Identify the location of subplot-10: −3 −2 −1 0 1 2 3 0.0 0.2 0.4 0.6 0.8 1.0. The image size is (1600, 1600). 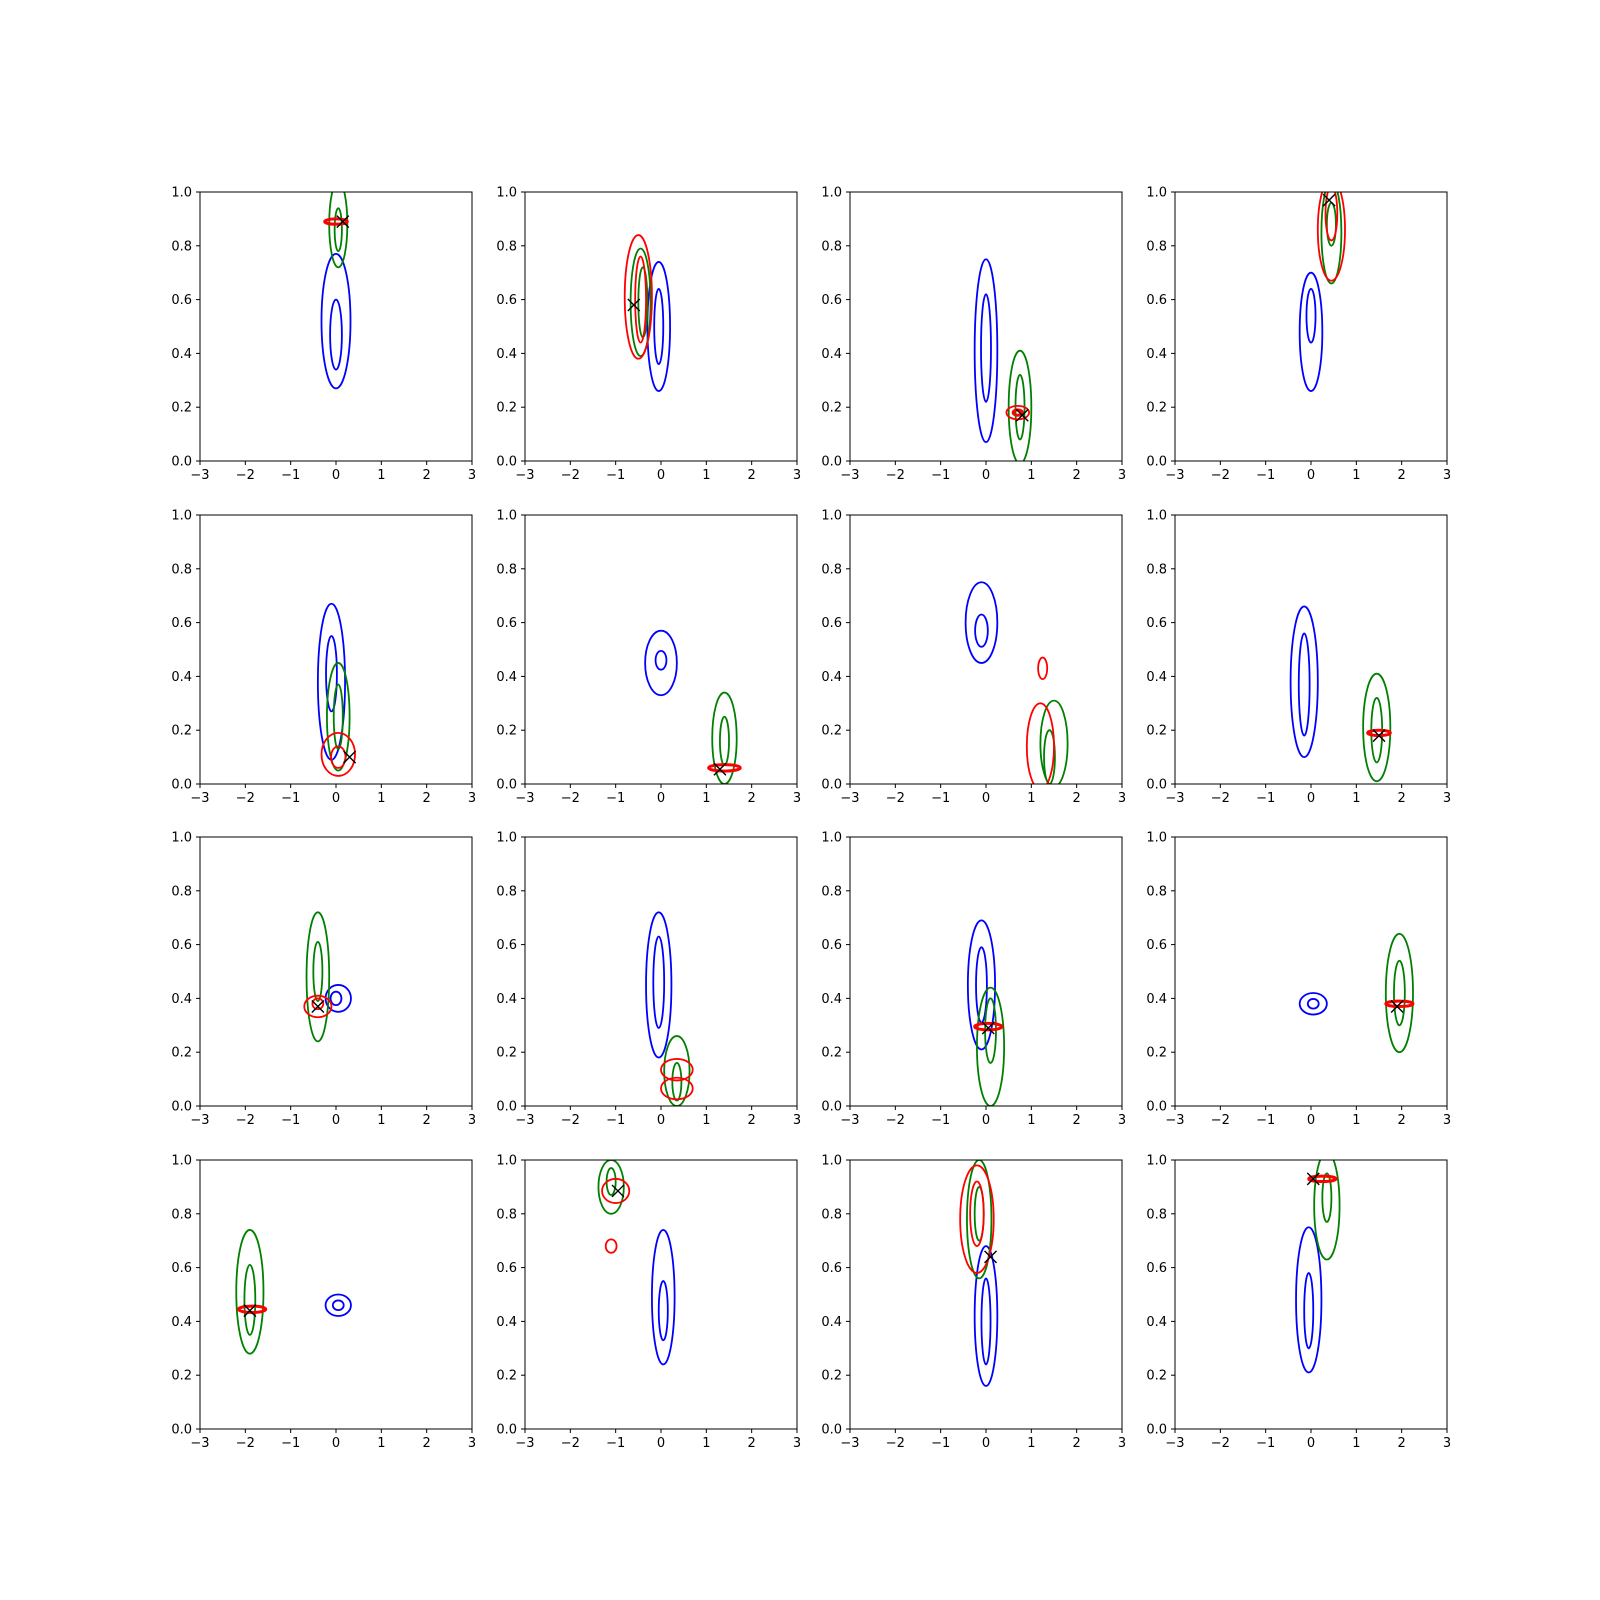
(648, 980).